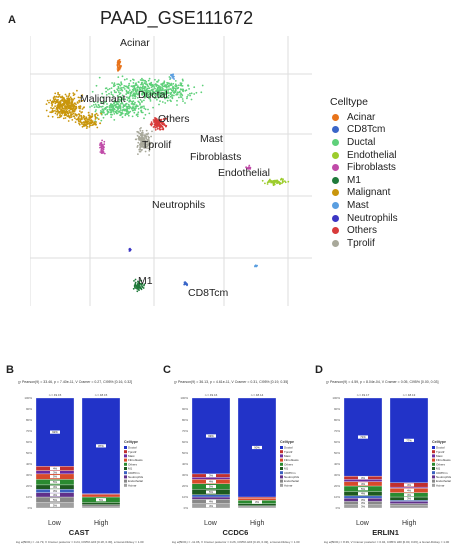  I want to click on legend-label: Others, so click(362, 231).